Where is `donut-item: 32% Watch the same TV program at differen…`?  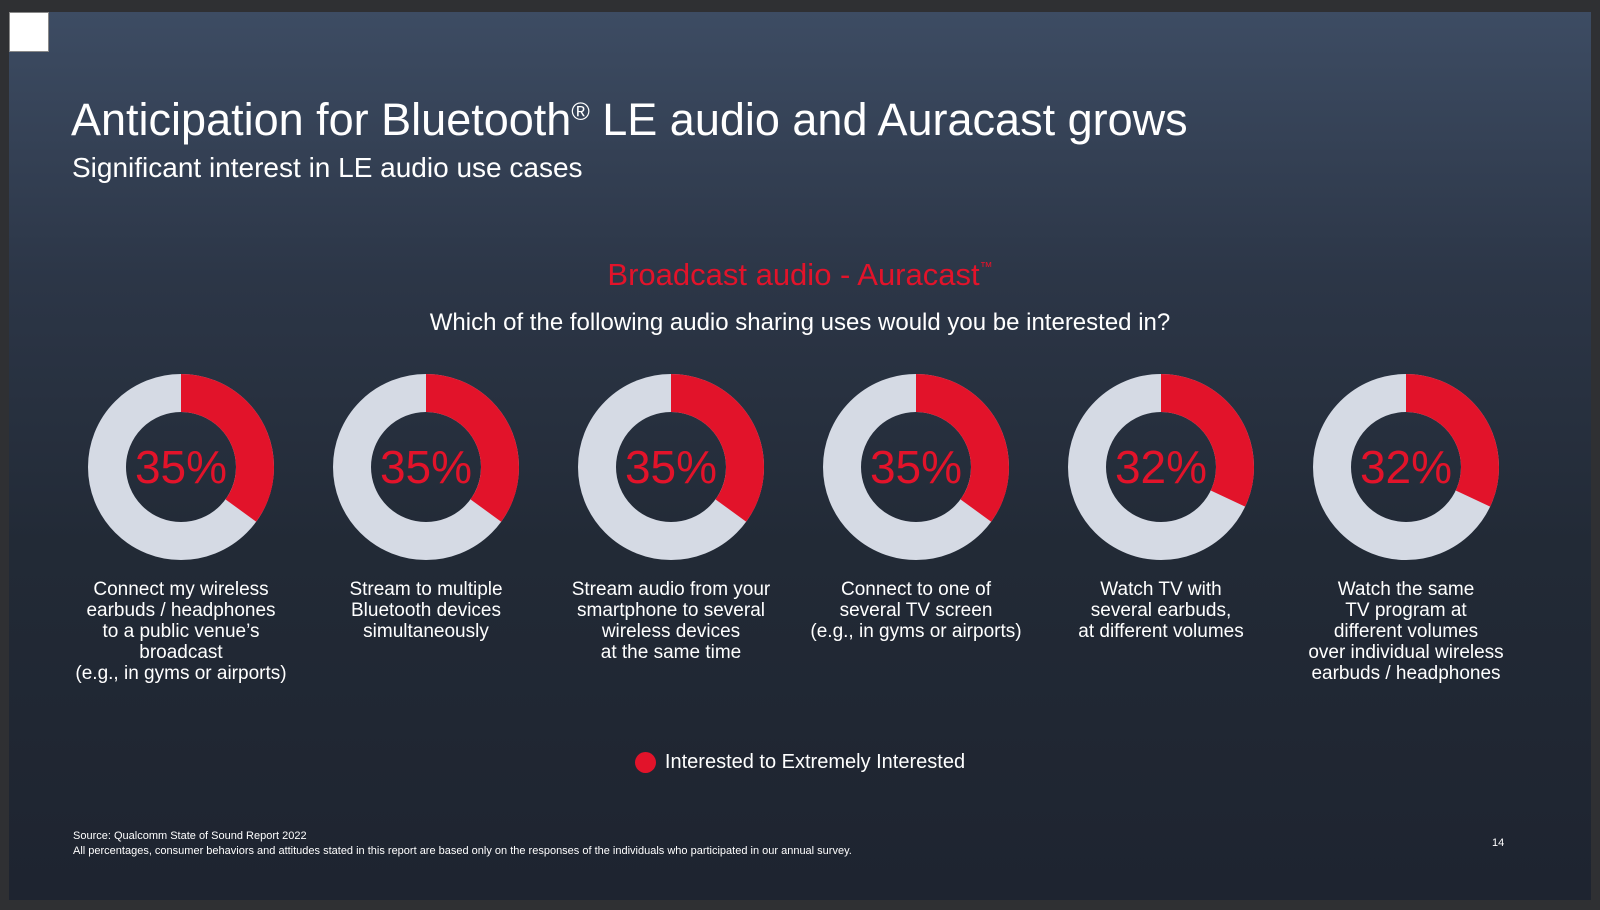
donut-item: 32% Watch the same TV program at differen… is located at coordinates (1406, 528).